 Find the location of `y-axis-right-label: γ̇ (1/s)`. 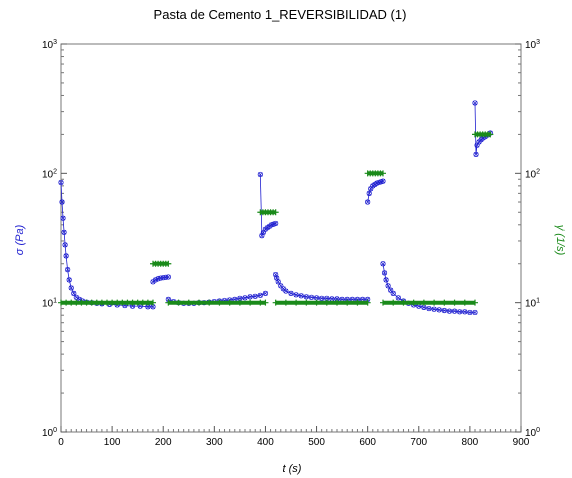

y-axis-right-label: γ̇ (1/s) is located at coordinates (560, 240).